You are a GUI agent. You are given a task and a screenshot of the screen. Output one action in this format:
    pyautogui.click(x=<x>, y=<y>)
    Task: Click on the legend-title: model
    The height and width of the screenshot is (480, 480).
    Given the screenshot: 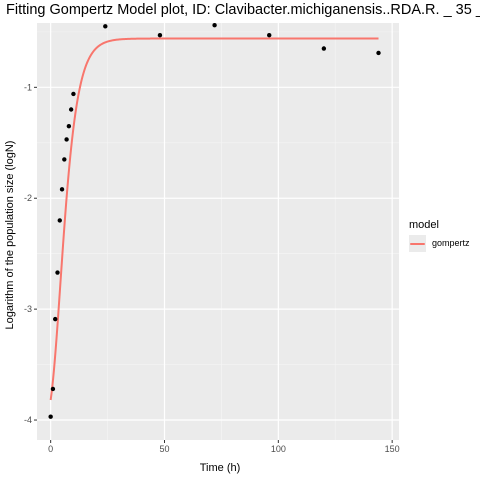 What is the action you would take?
    pyautogui.click(x=424, y=225)
    